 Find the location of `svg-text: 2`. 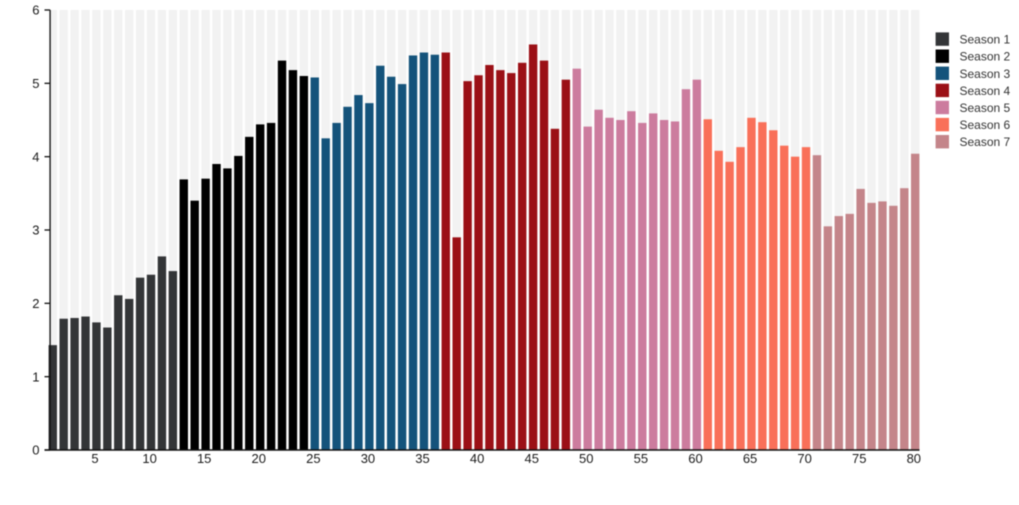

svg-text: 2 is located at coordinates (35, 303).